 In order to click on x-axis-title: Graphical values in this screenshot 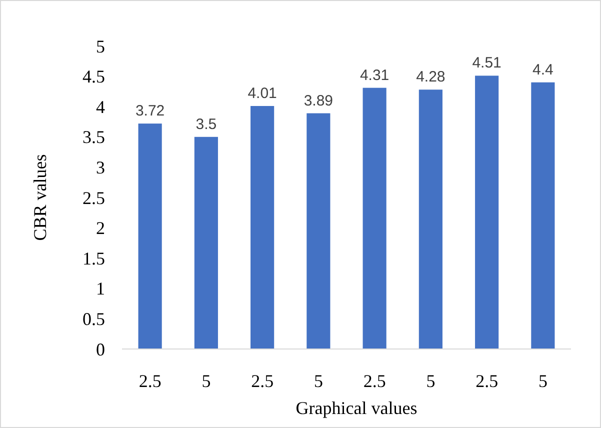, I will do `click(357, 408)`.